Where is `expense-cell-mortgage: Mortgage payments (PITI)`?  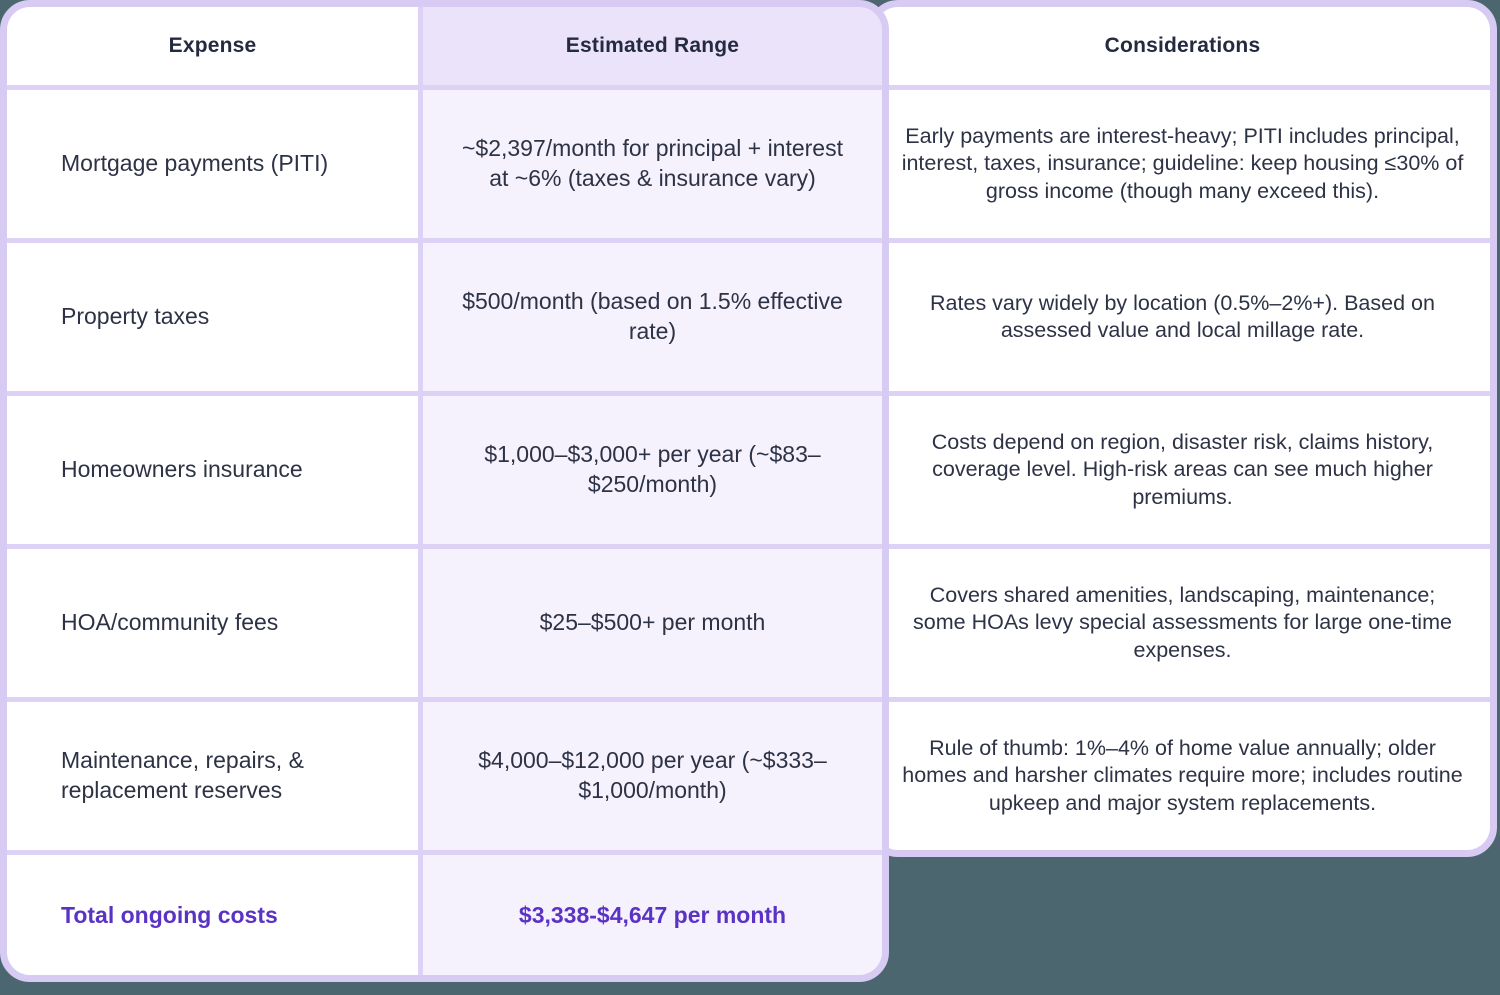 expense-cell-mortgage: Mortgage payments (PITI) is located at coordinates (212, 164).